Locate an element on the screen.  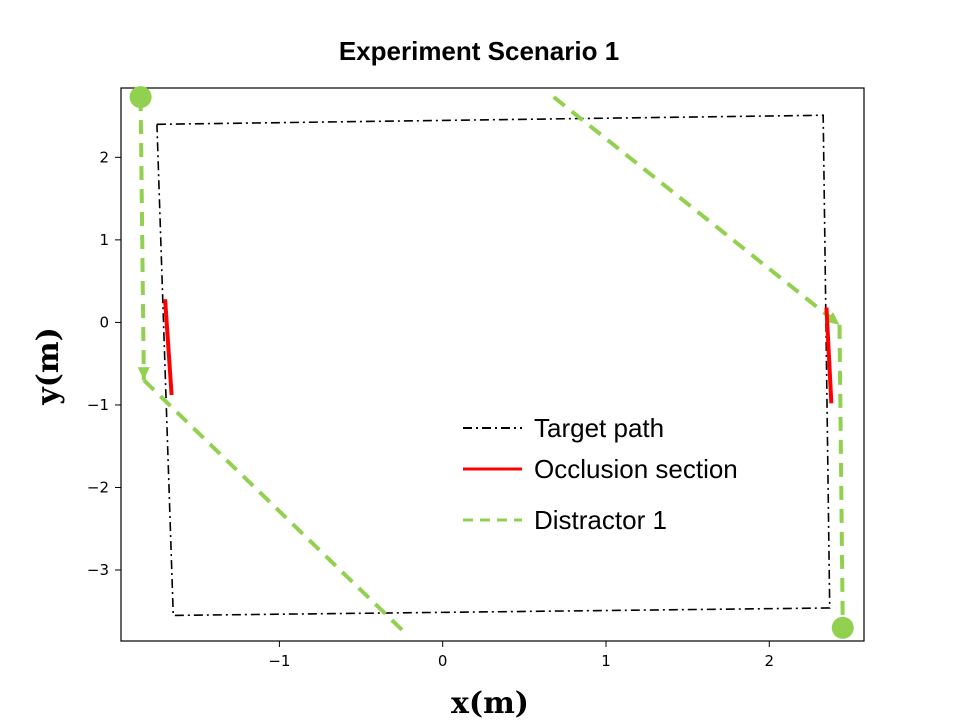
chart-title: Experiment Scenario 1 is located at coordinates (479, 51).